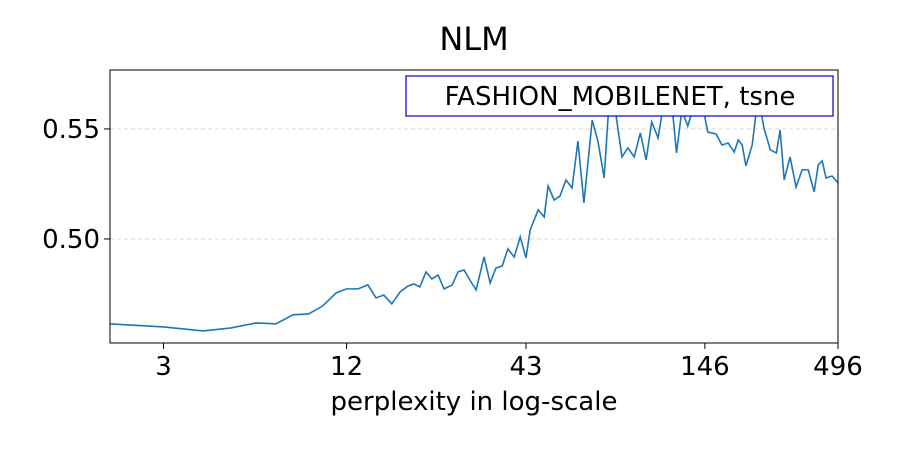  I want to click on annotation-box, so click(619, 96).